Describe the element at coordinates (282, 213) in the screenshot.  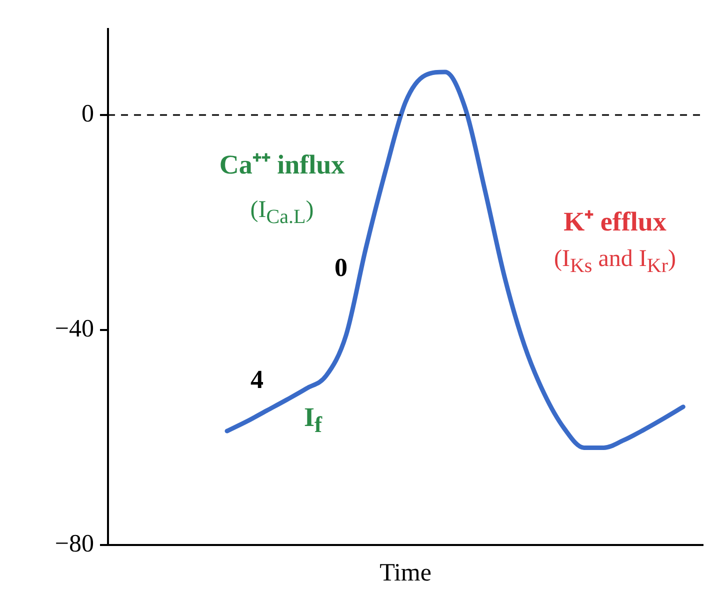
I see `annotation: (I$_{Ca.L}$)` at that location.